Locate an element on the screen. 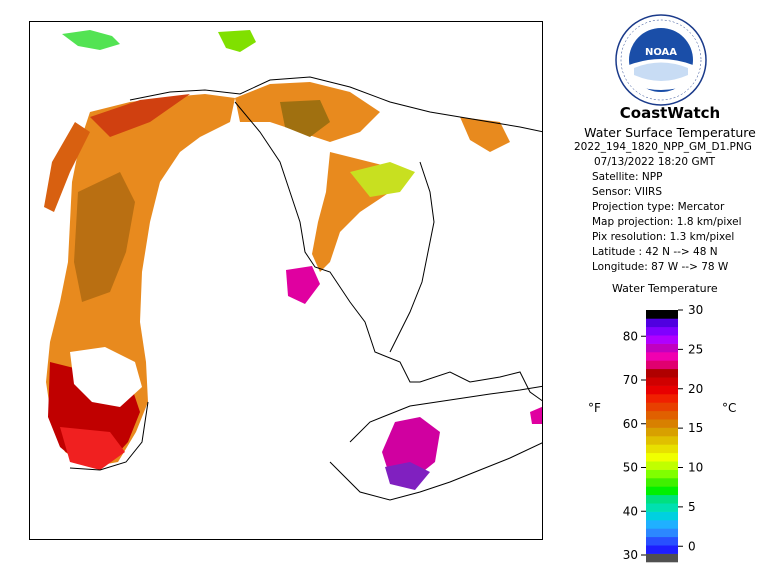 This screenshot has width=782, height=572. fahrenheit-tick-label: 70 is located at coordinates (630, 380).